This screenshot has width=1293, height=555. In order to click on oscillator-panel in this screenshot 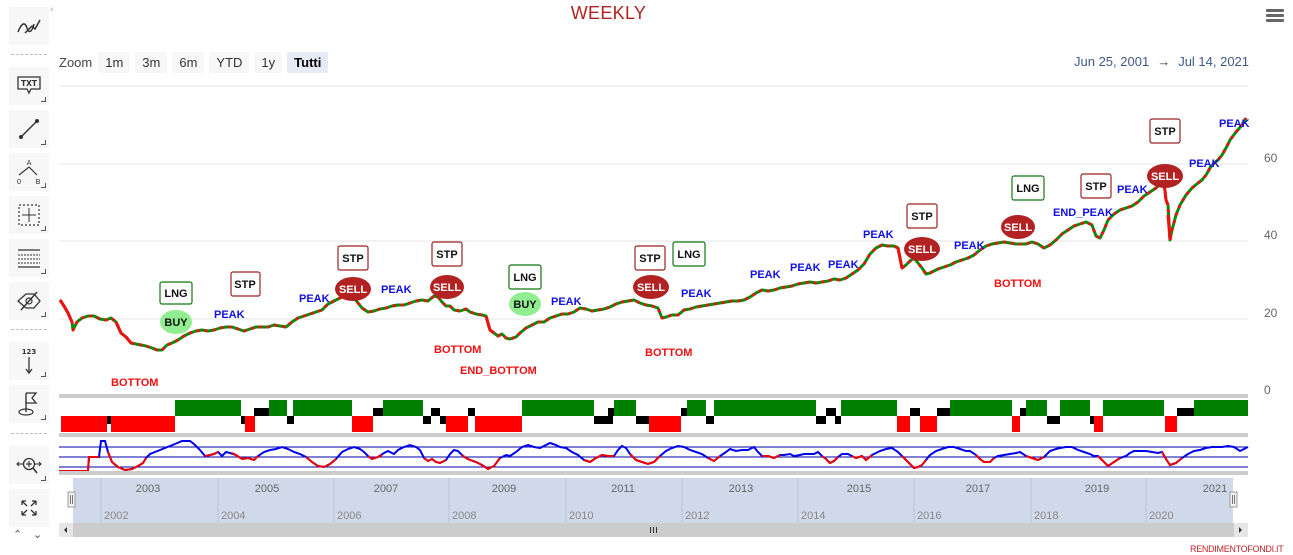, I will do `click(654, 456)`.